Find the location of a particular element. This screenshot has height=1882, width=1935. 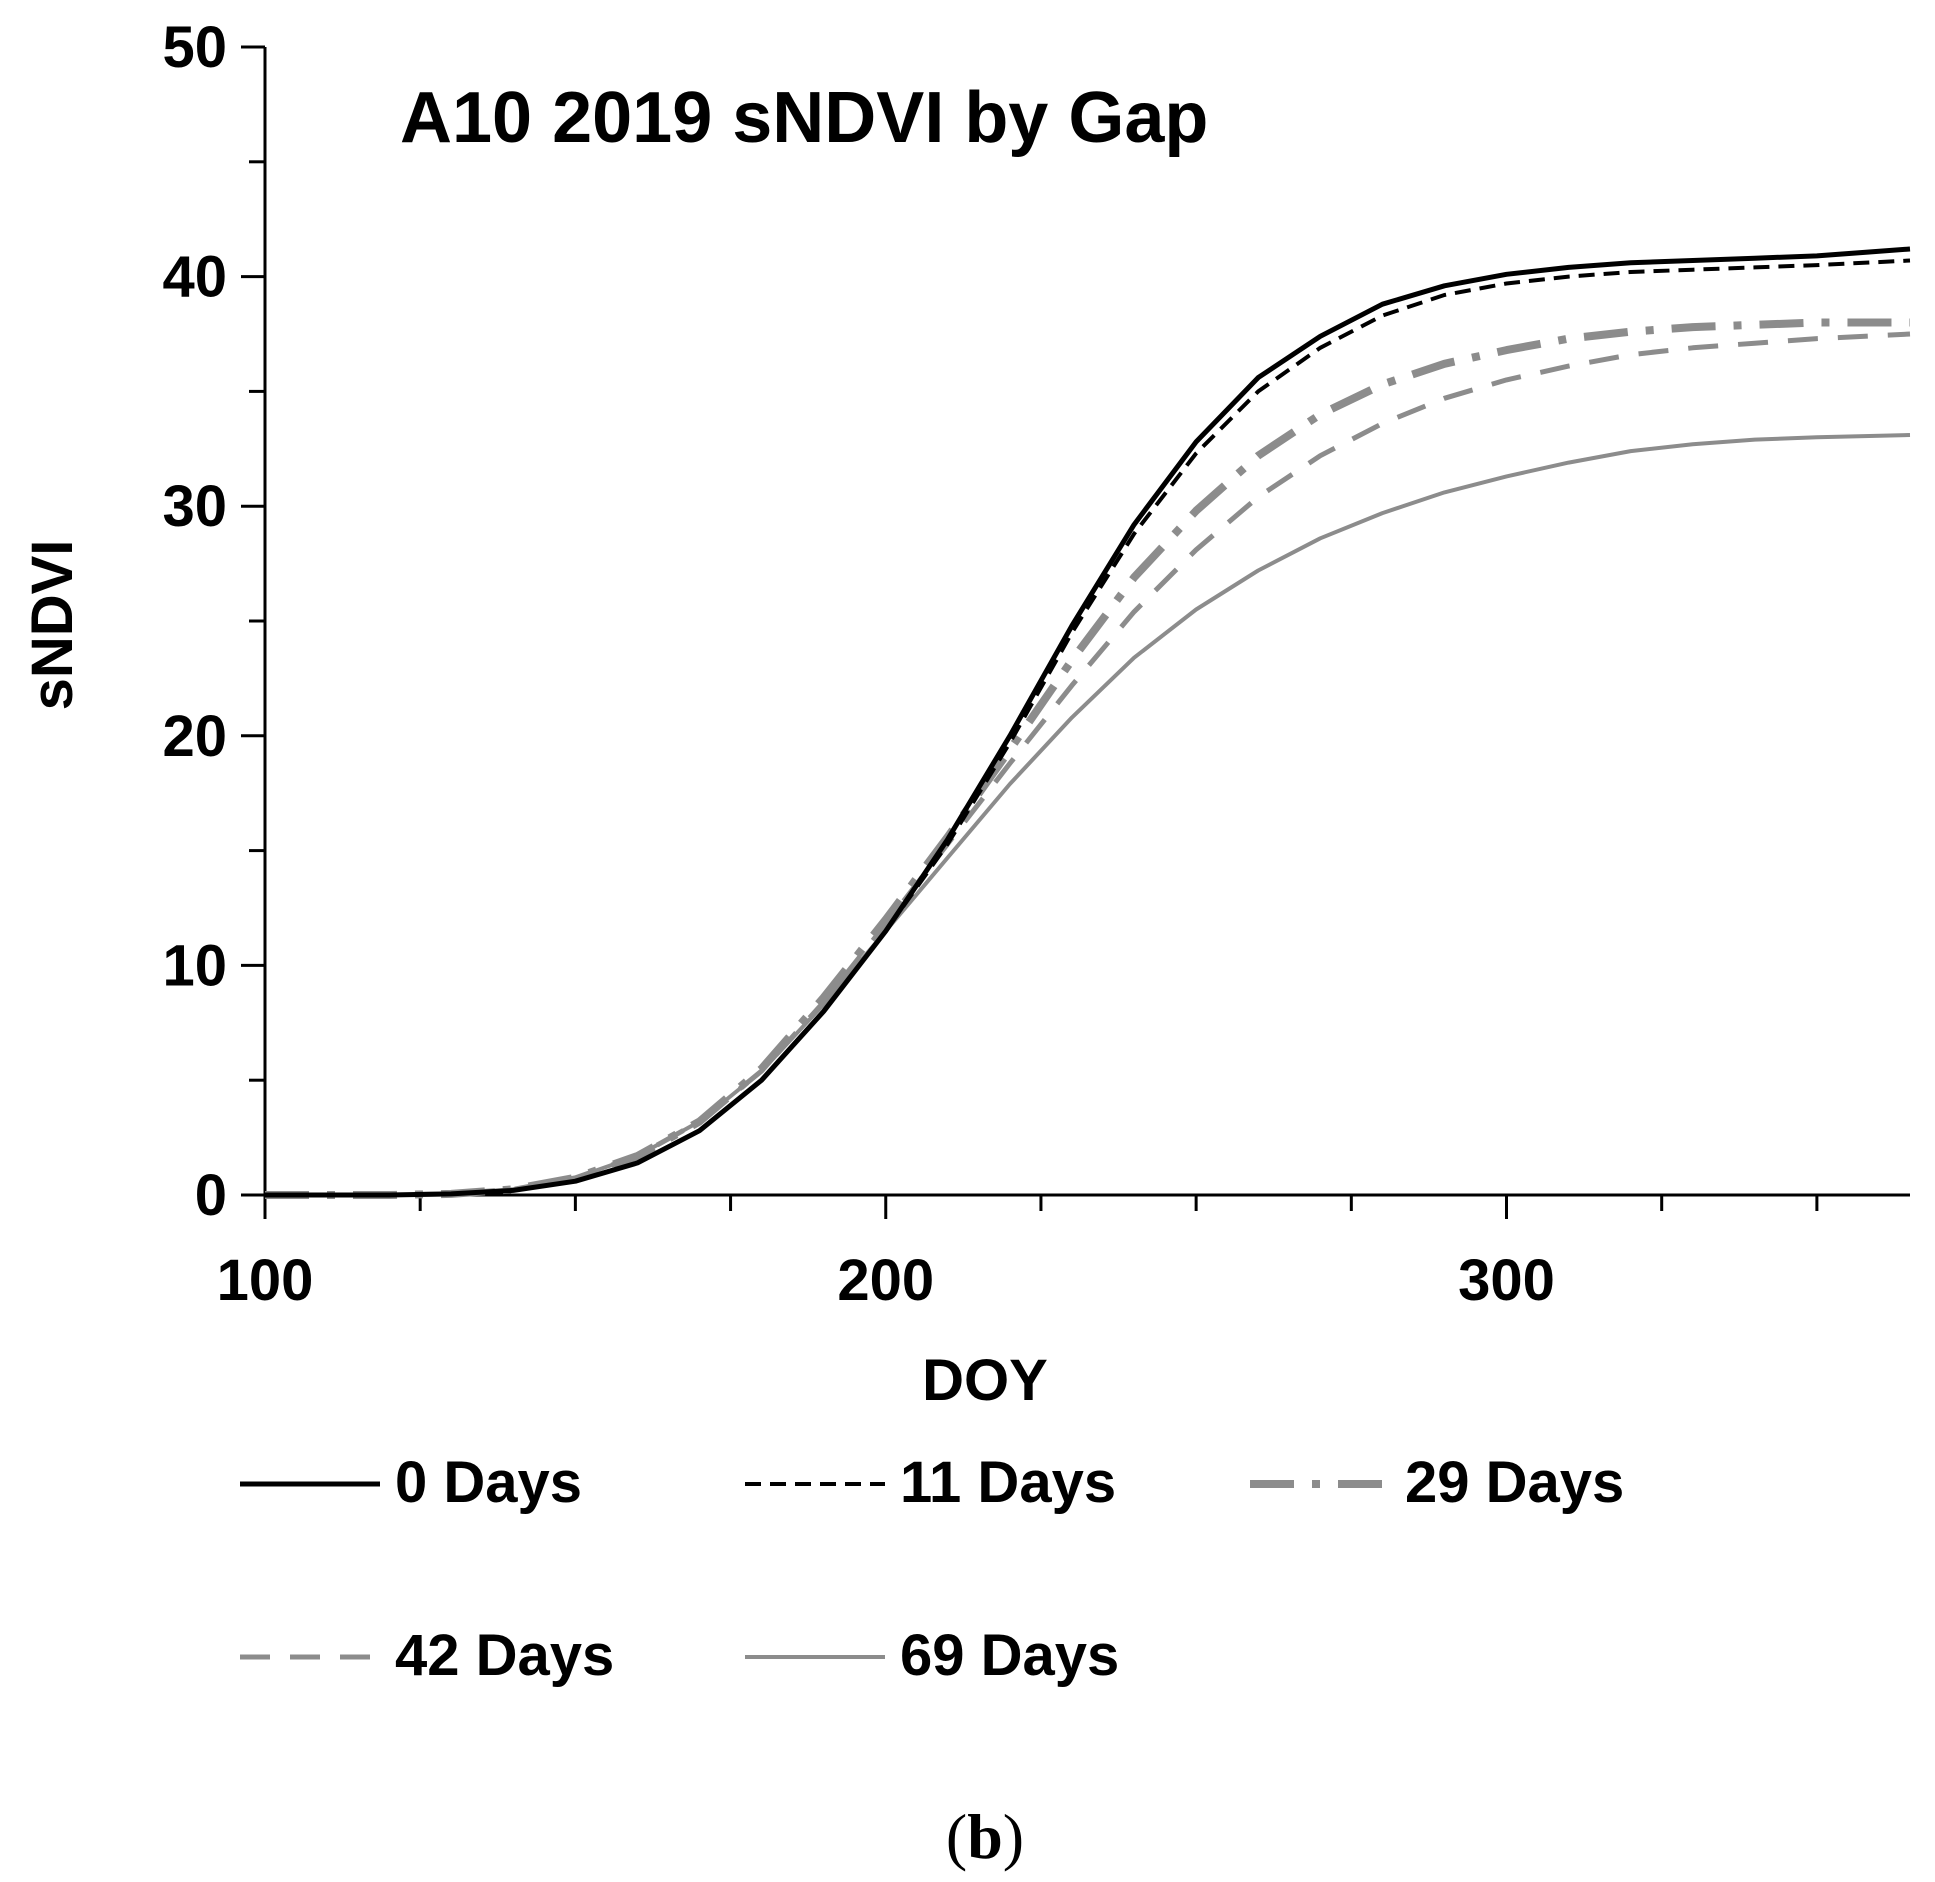

figure-caption: (b) is located at coordinates (985, 1836).